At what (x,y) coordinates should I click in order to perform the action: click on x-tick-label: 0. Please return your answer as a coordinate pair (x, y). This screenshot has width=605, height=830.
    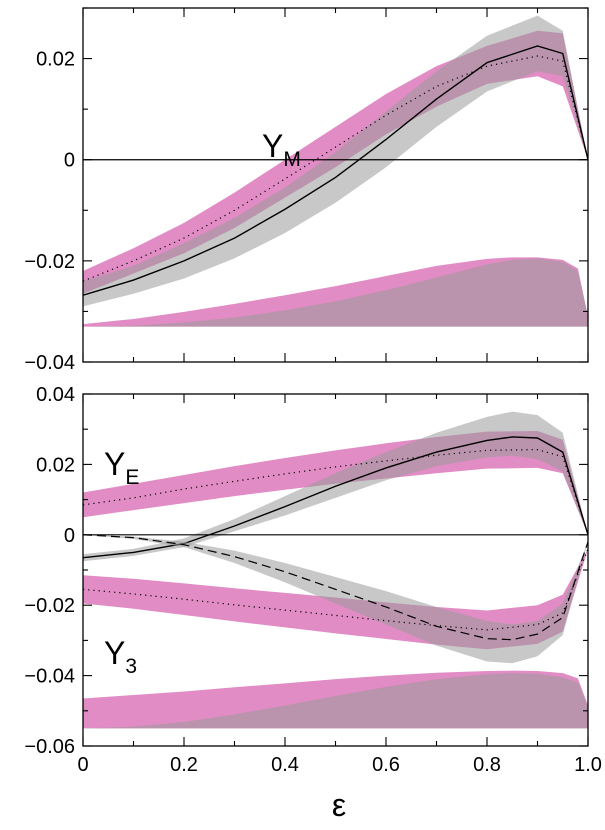
    Looking at the image, I should click on (82, 765).